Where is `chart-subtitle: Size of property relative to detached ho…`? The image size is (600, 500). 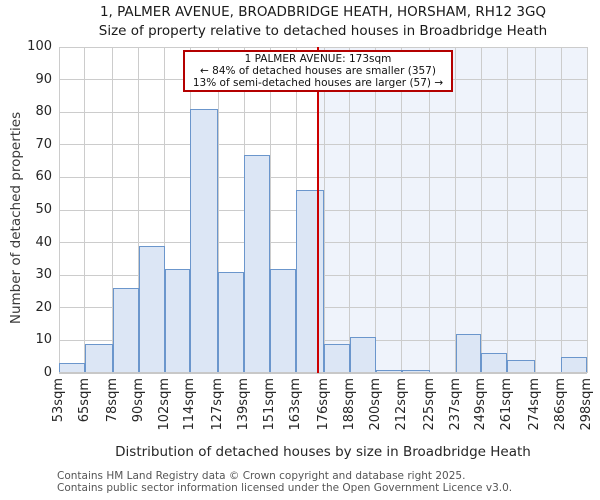
chart-subtitle: Size of property relative to detached ho… is located at coordinates (323, 31).